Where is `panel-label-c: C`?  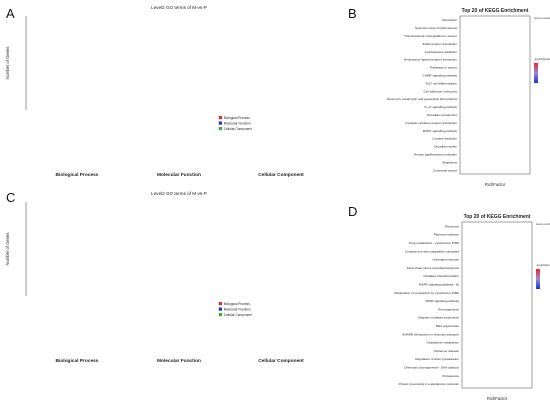
panel-label-c: C is located at coordinates (10, 197).